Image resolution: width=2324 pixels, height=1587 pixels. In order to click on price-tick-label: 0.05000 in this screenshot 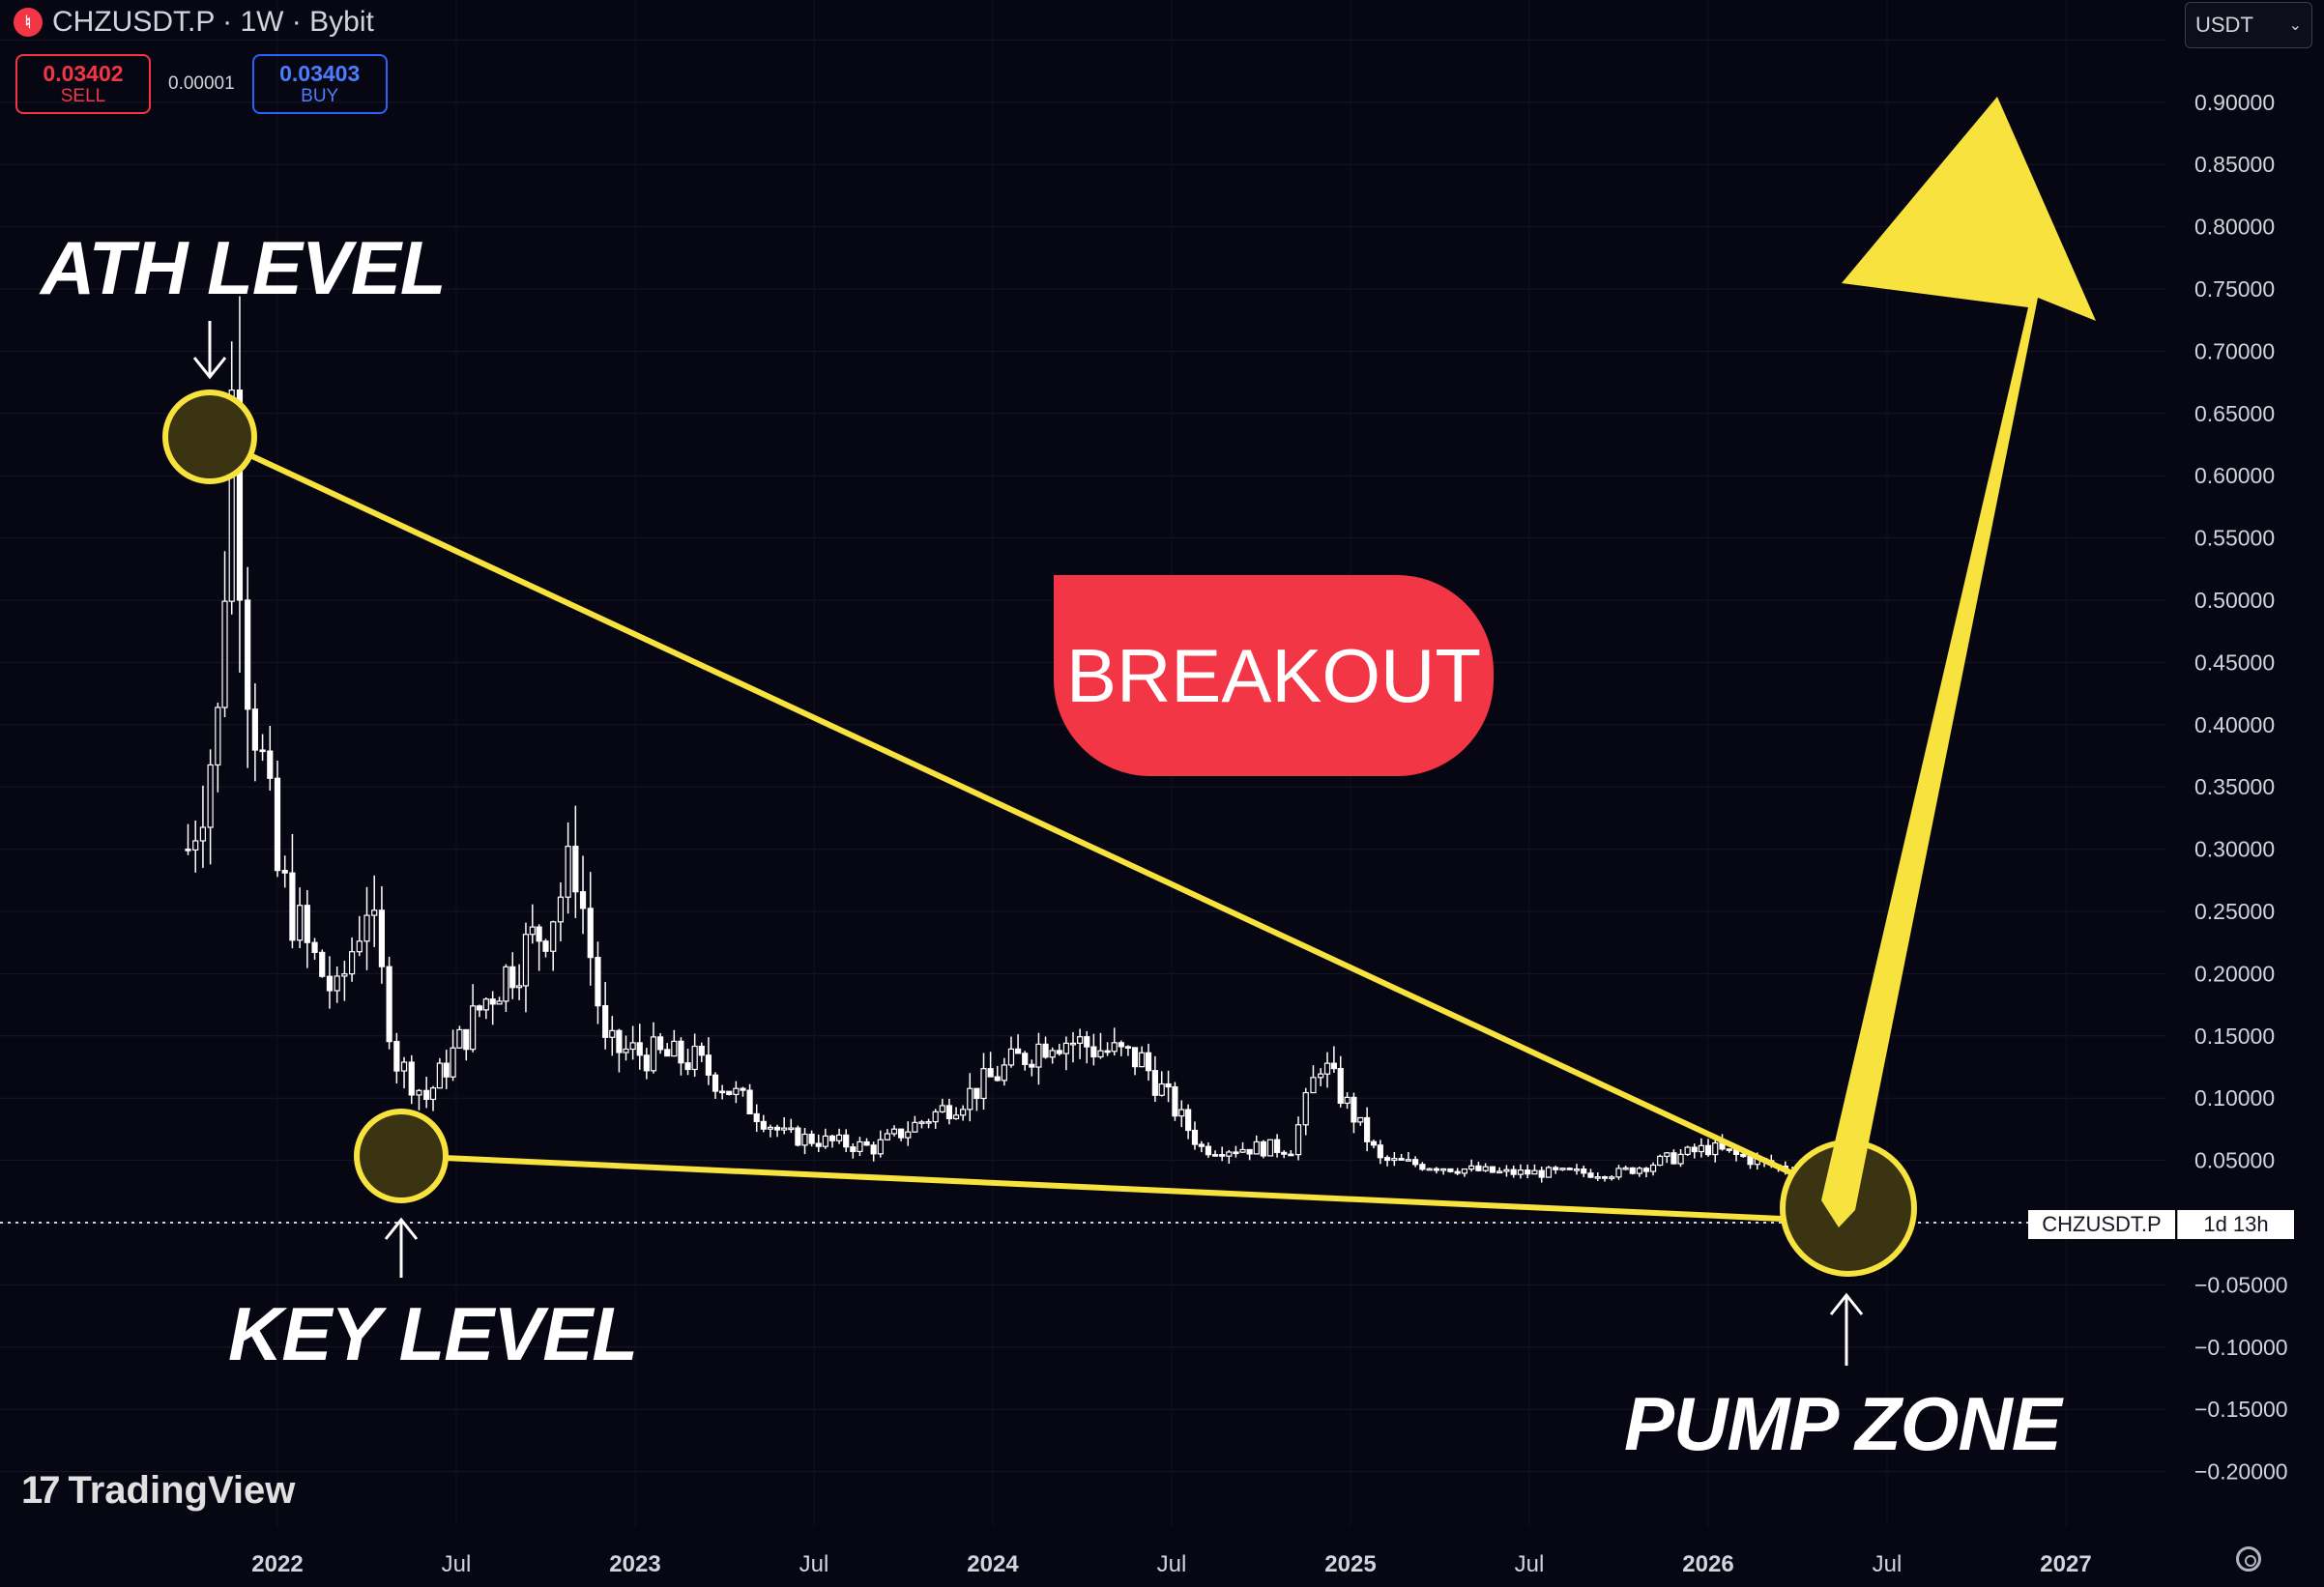, I will do `click(2234, 1160)`.